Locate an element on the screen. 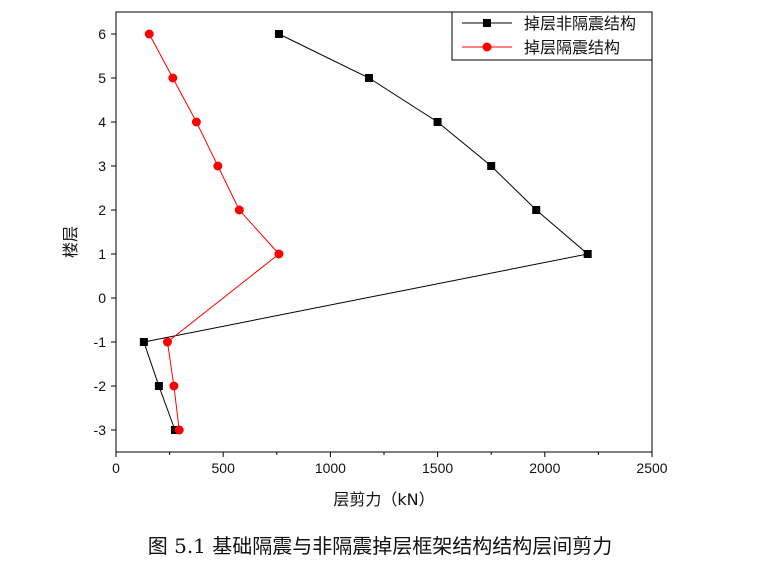 The image size is (760, 570). y-axis-label: 楼层 is located at coordinates (70, 242).